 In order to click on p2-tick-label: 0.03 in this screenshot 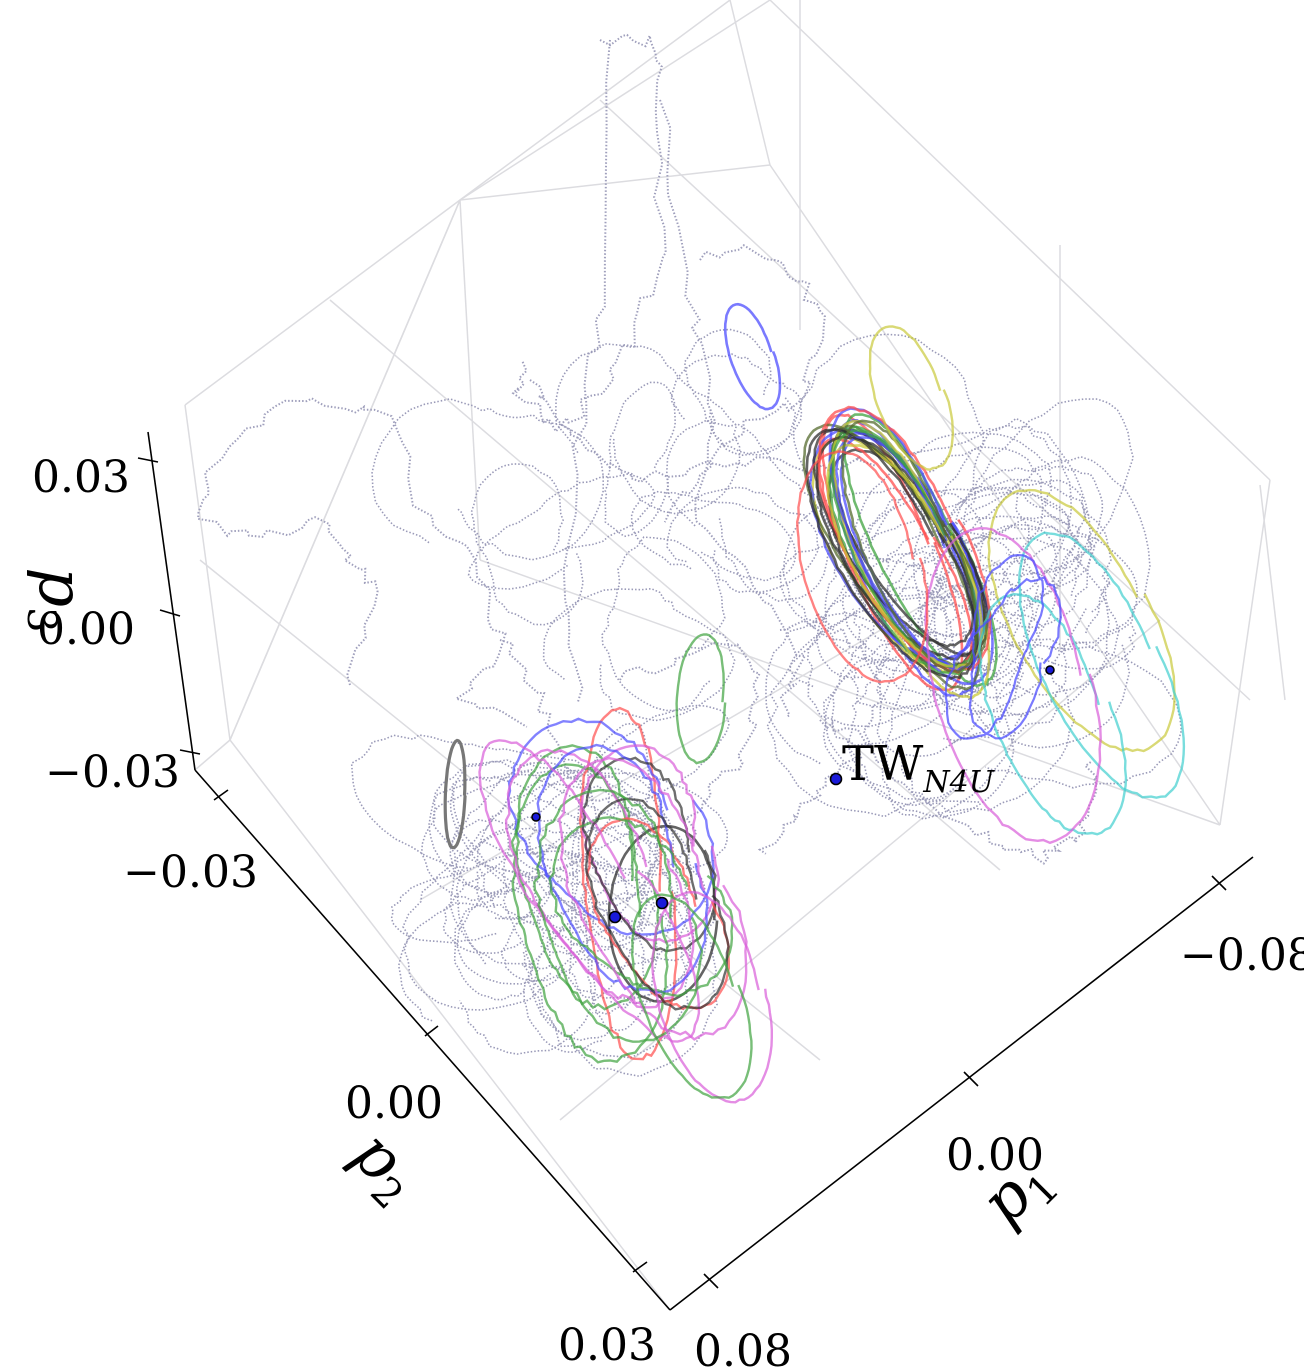, I will do `click(607, 1344)`.